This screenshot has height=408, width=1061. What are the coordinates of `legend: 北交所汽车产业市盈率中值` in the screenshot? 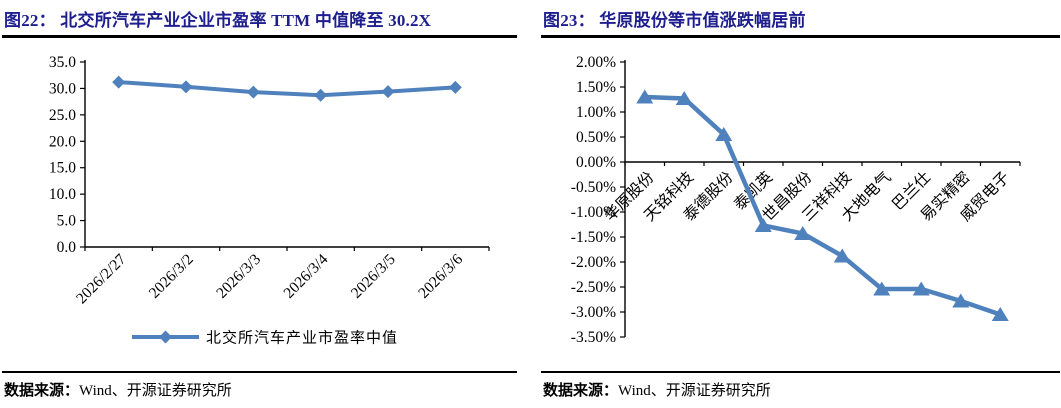 It's located at (265, 338).